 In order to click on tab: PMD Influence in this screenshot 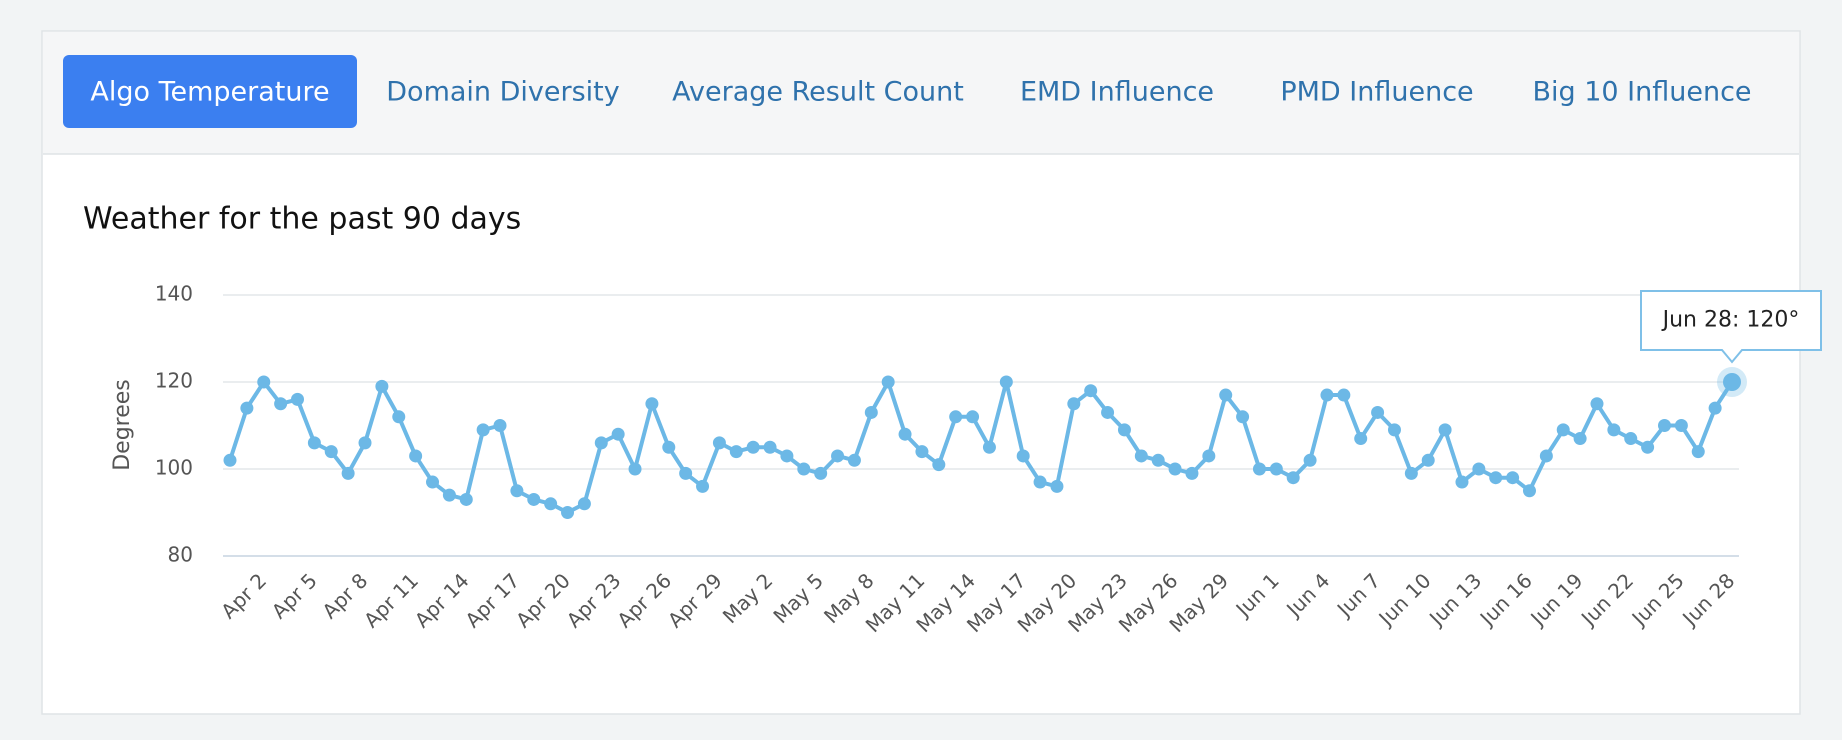, I will do `click(1376, 92)`.